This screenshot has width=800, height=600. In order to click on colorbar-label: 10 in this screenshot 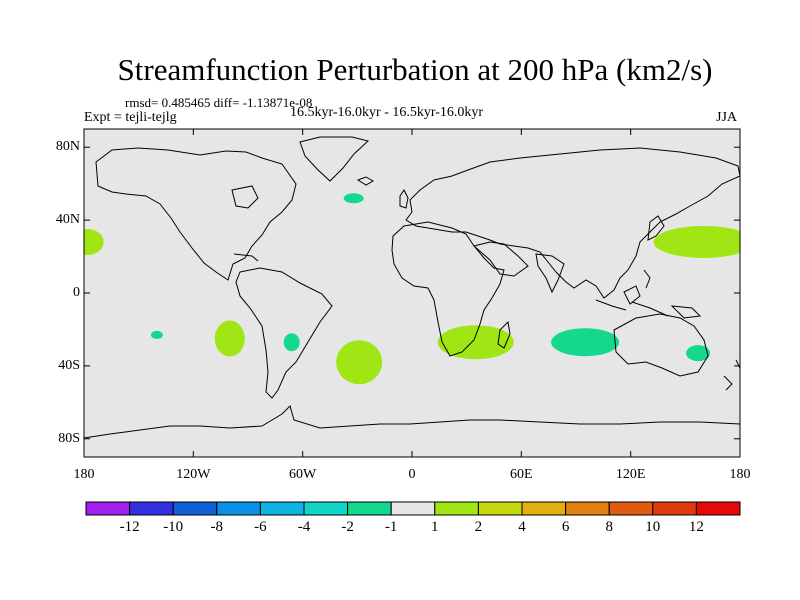, I will do `click(653, 527)`.